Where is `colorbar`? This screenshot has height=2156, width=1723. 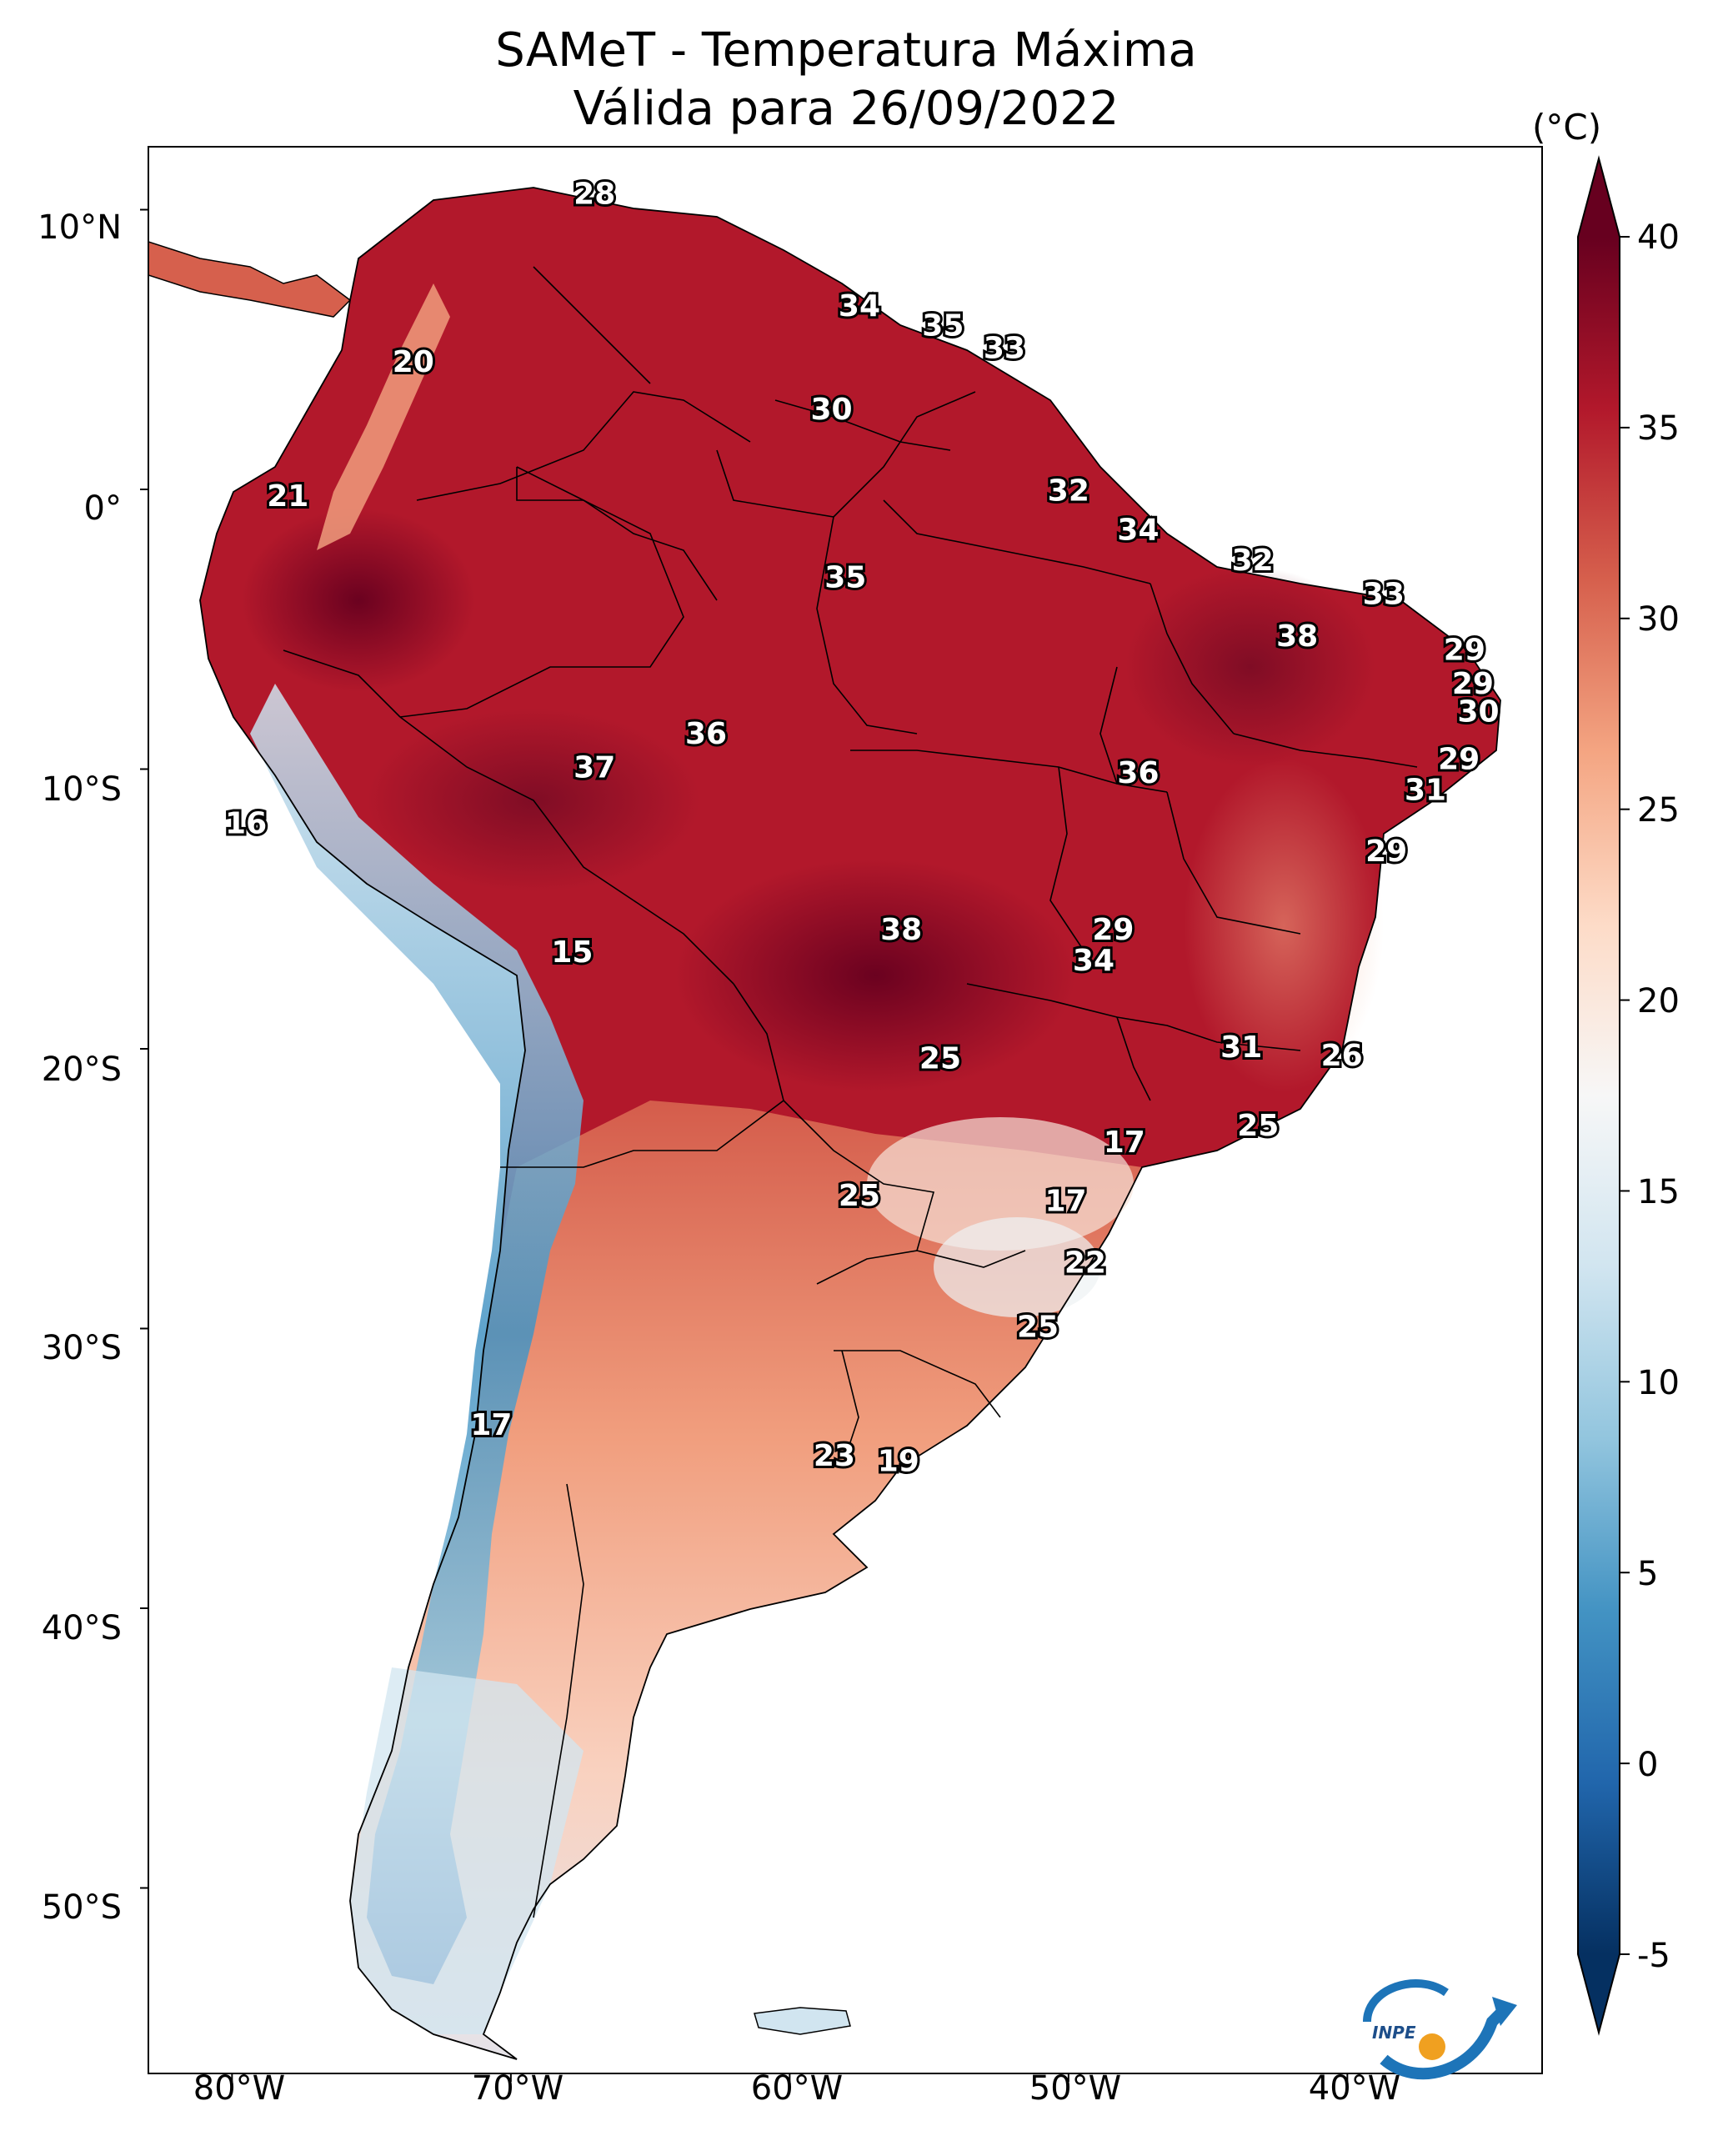
colorbar is located at coordinates (1603, 1095).